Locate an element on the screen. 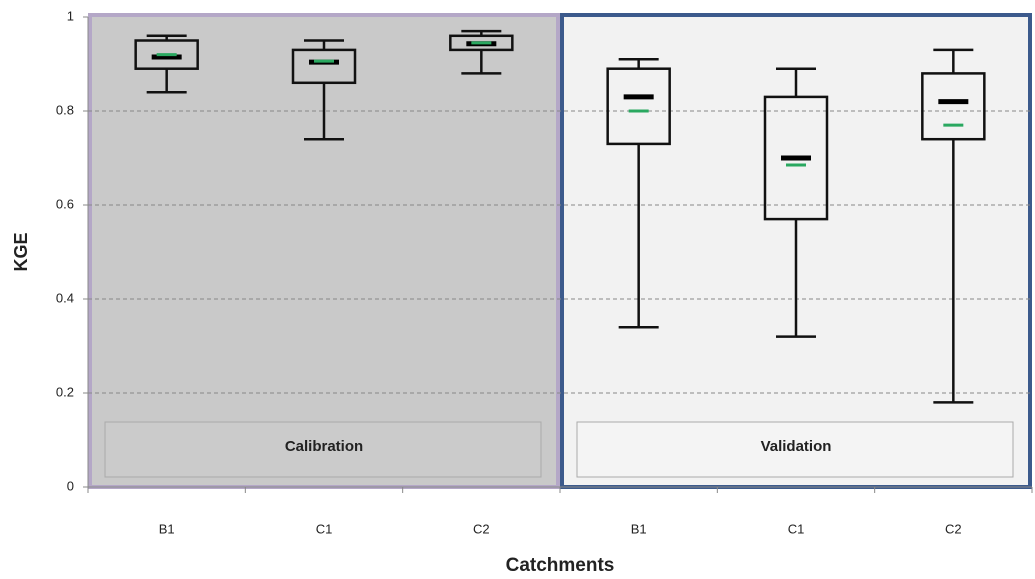  x-axis-title: Catchments is located at coordinates (560, 565).